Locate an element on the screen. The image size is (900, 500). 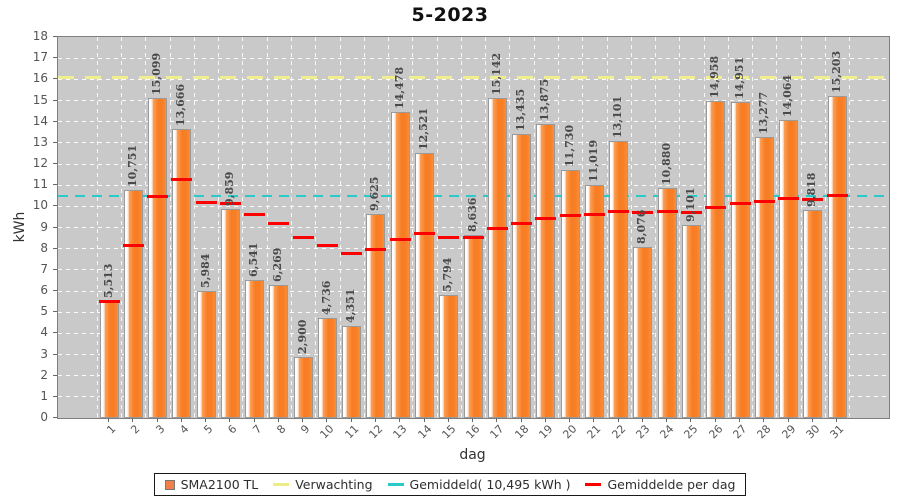
expectation-line is located at coordinates (473, 77).